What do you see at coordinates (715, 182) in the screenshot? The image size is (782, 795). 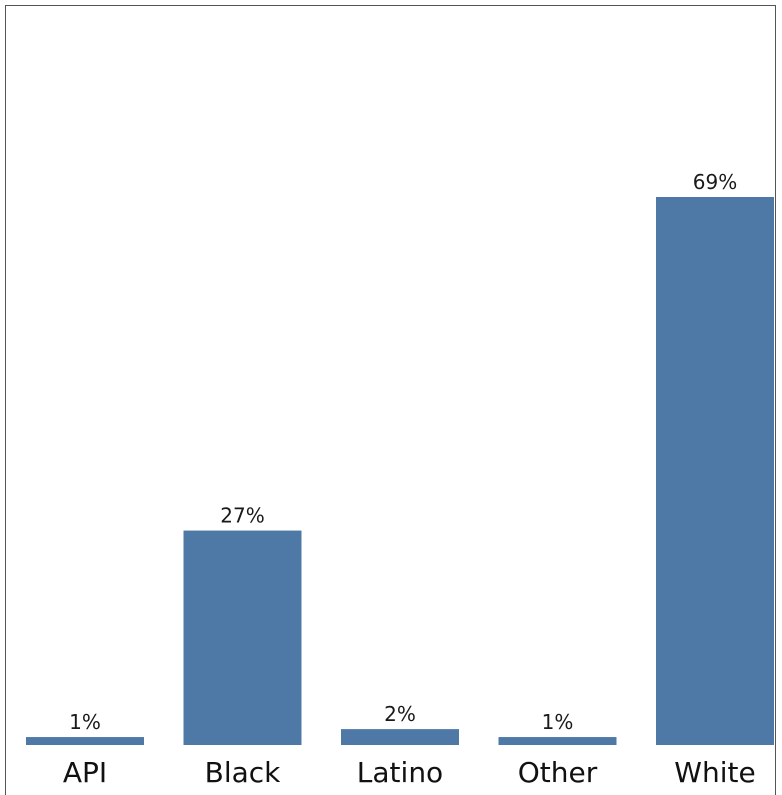 I see `value-label-white: 69%` at bounding box center [715, 182].